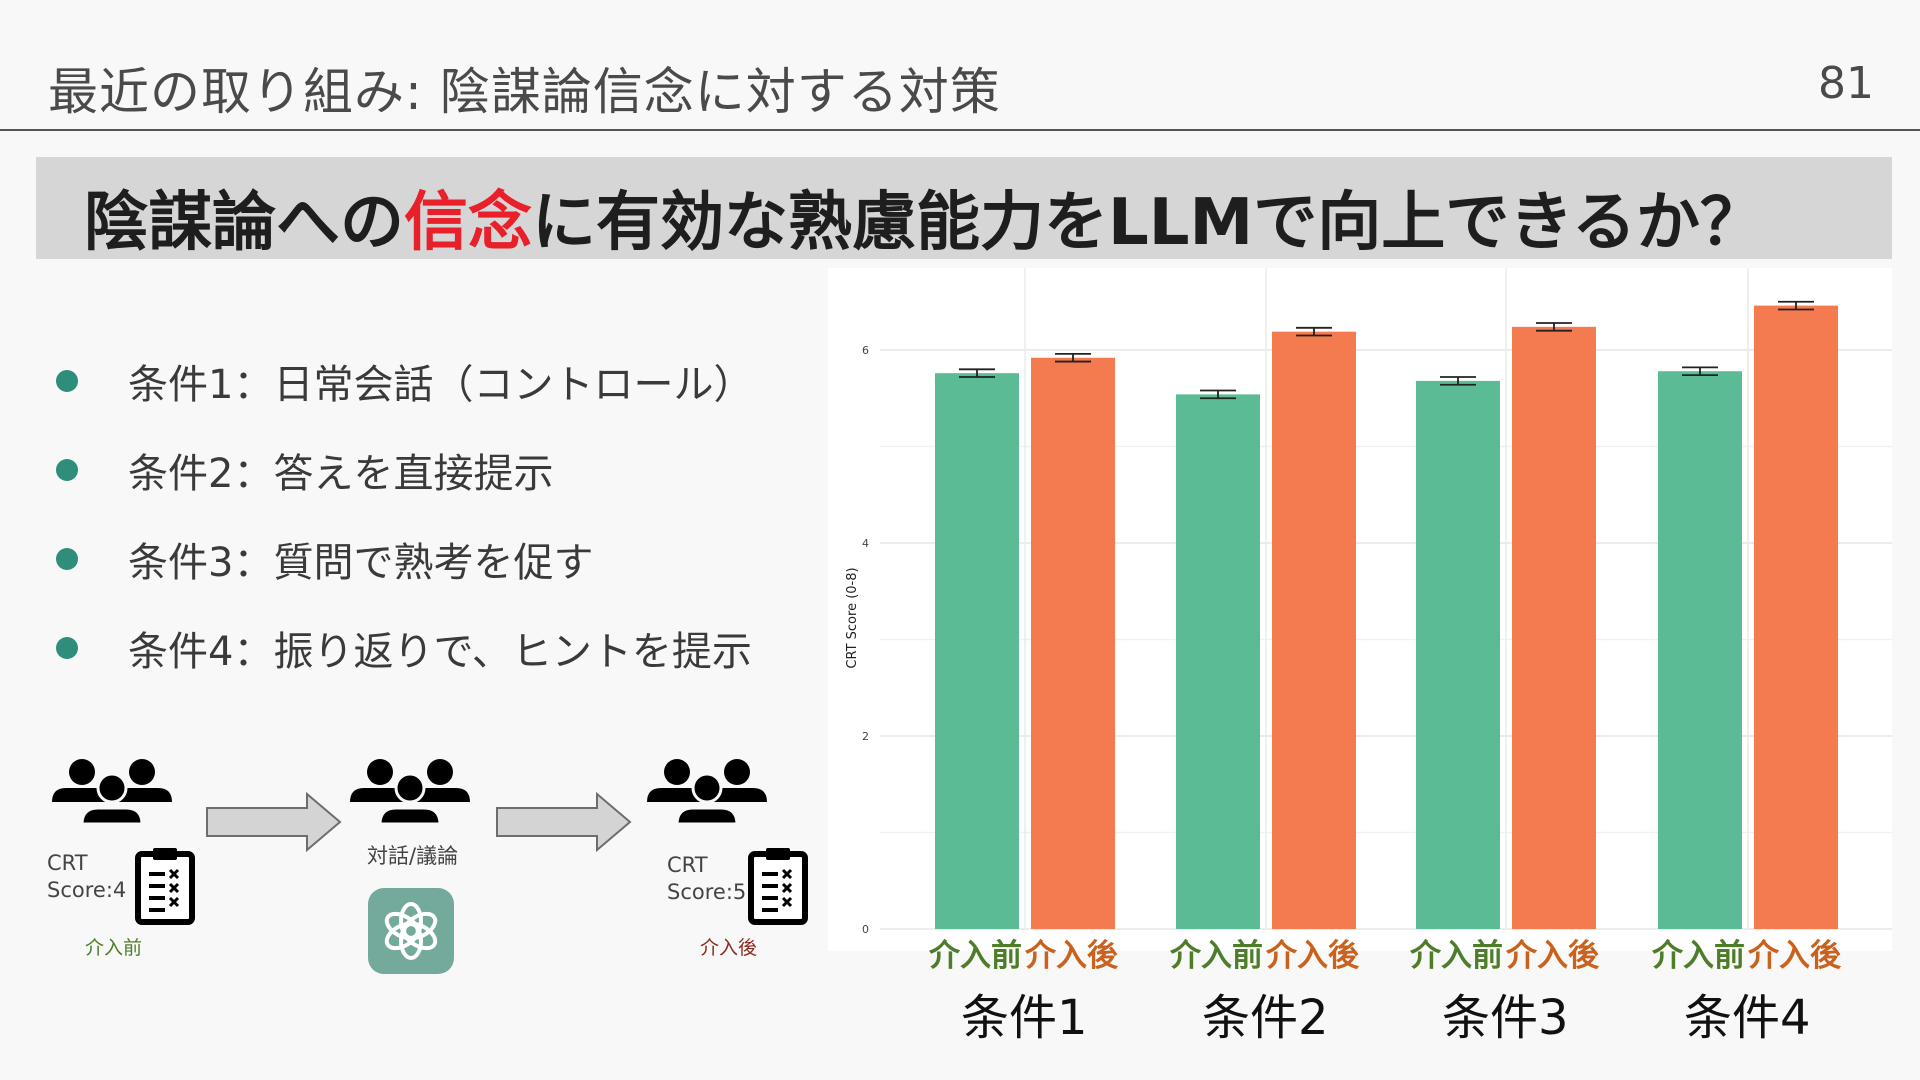 Image resolution: width=1920 pixels, height=1080 pixels. I want to click on question-banner: 陰謀論への信念に有効な熟慮能力をLLMで向上できるか？, so click(964, 208).